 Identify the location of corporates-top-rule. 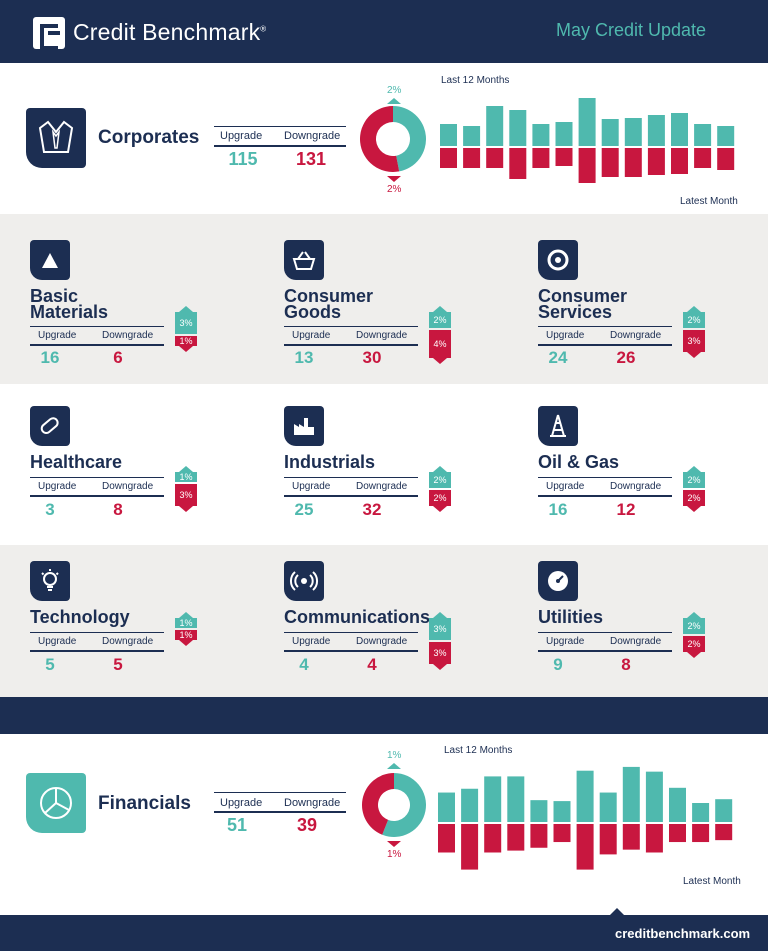
(280, 126).